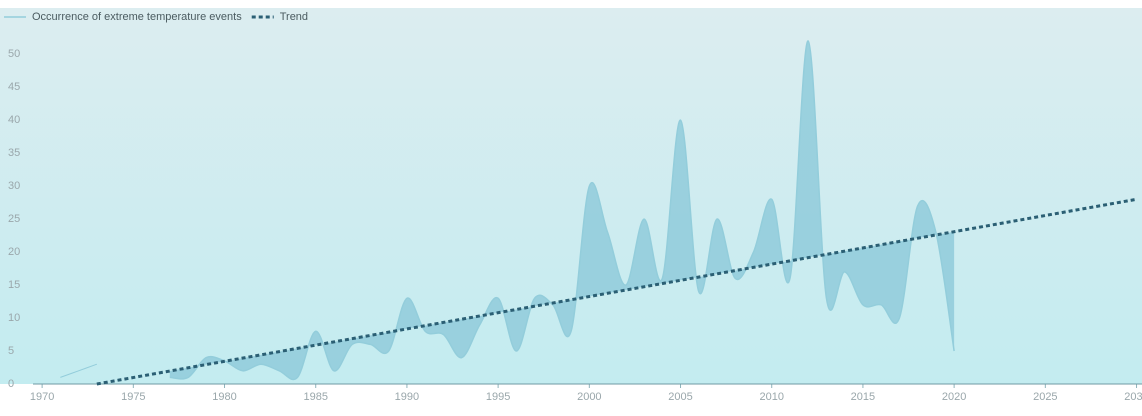 The width and height of the screenshot is (1142, 416). Describe the element at coordinates (14, 87) in the screenshot. I see `y-tick-label: 45` at that location.